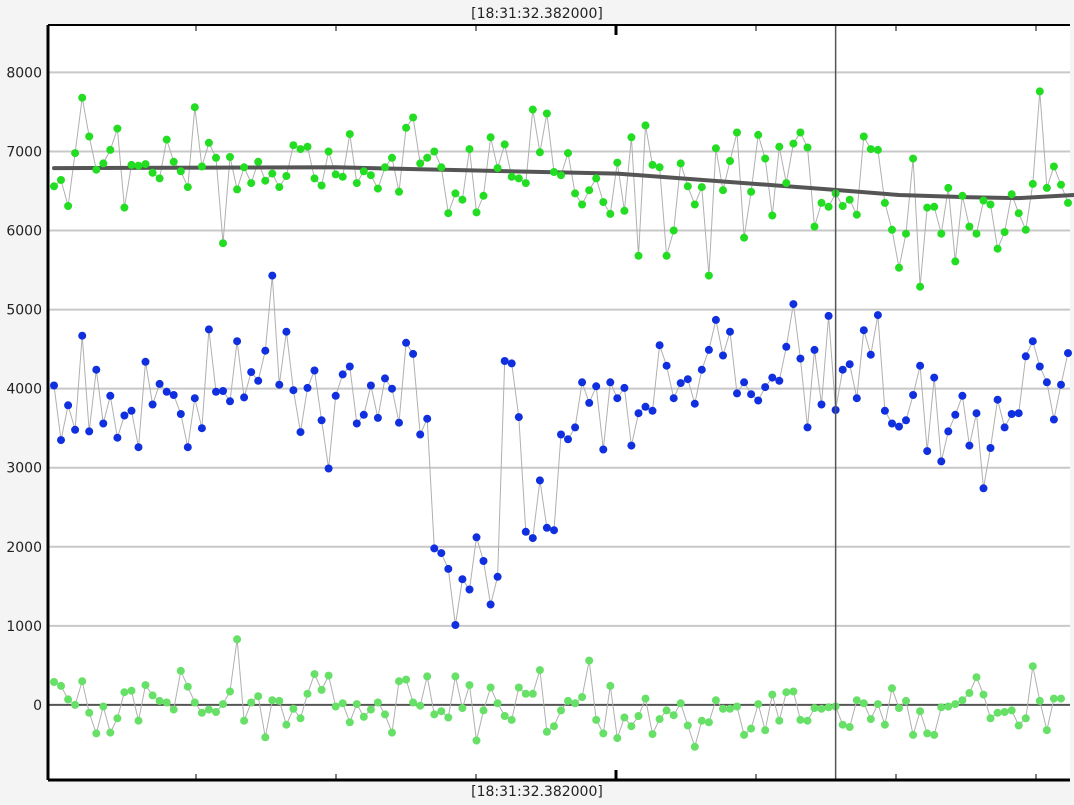 This screenshot has width=1074, height=805. What do you see at coordinates (24, 311) in the screenshot?
I see `y-tick-label-5000: 5000` at bounding box center [24, 311].